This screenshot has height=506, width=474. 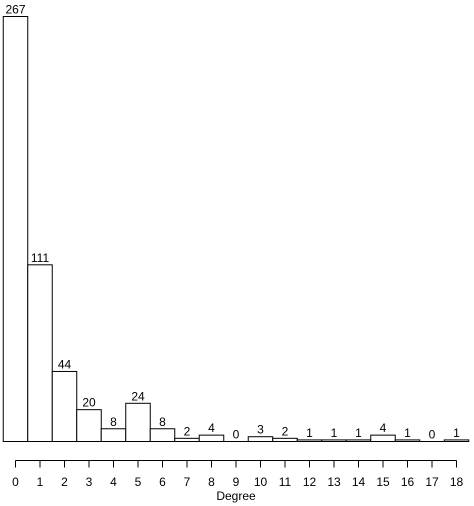 What do you see at coordinates (432, 482) in the screenshot?
I see `x-tick-label-17: 17` at bounding box center [432, 482].